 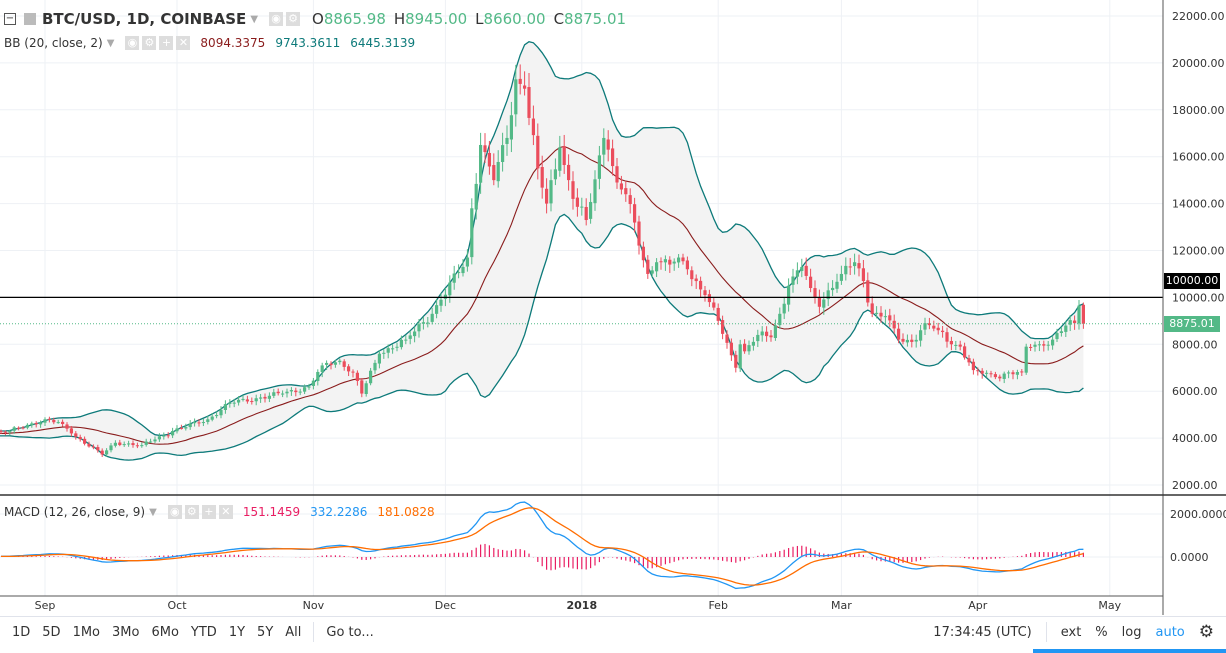 What do you see at coordinates (293, 632) in the screenshot?
I see `range-all: All` at bounding box center [293, 632].